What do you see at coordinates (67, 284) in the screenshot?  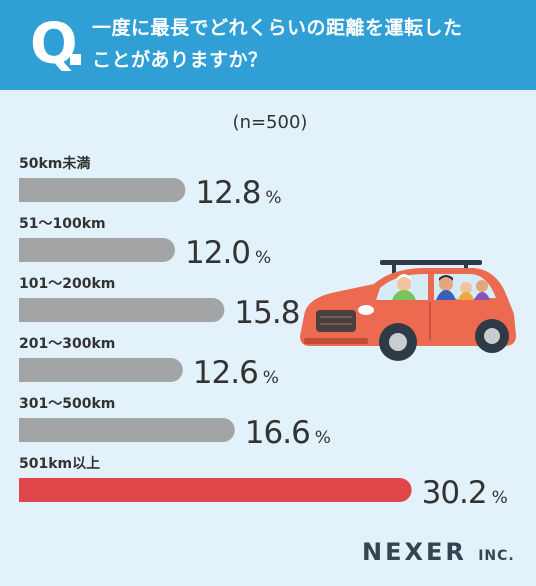 I see `category-label: 101～200km` at bounding box center [67, 284].